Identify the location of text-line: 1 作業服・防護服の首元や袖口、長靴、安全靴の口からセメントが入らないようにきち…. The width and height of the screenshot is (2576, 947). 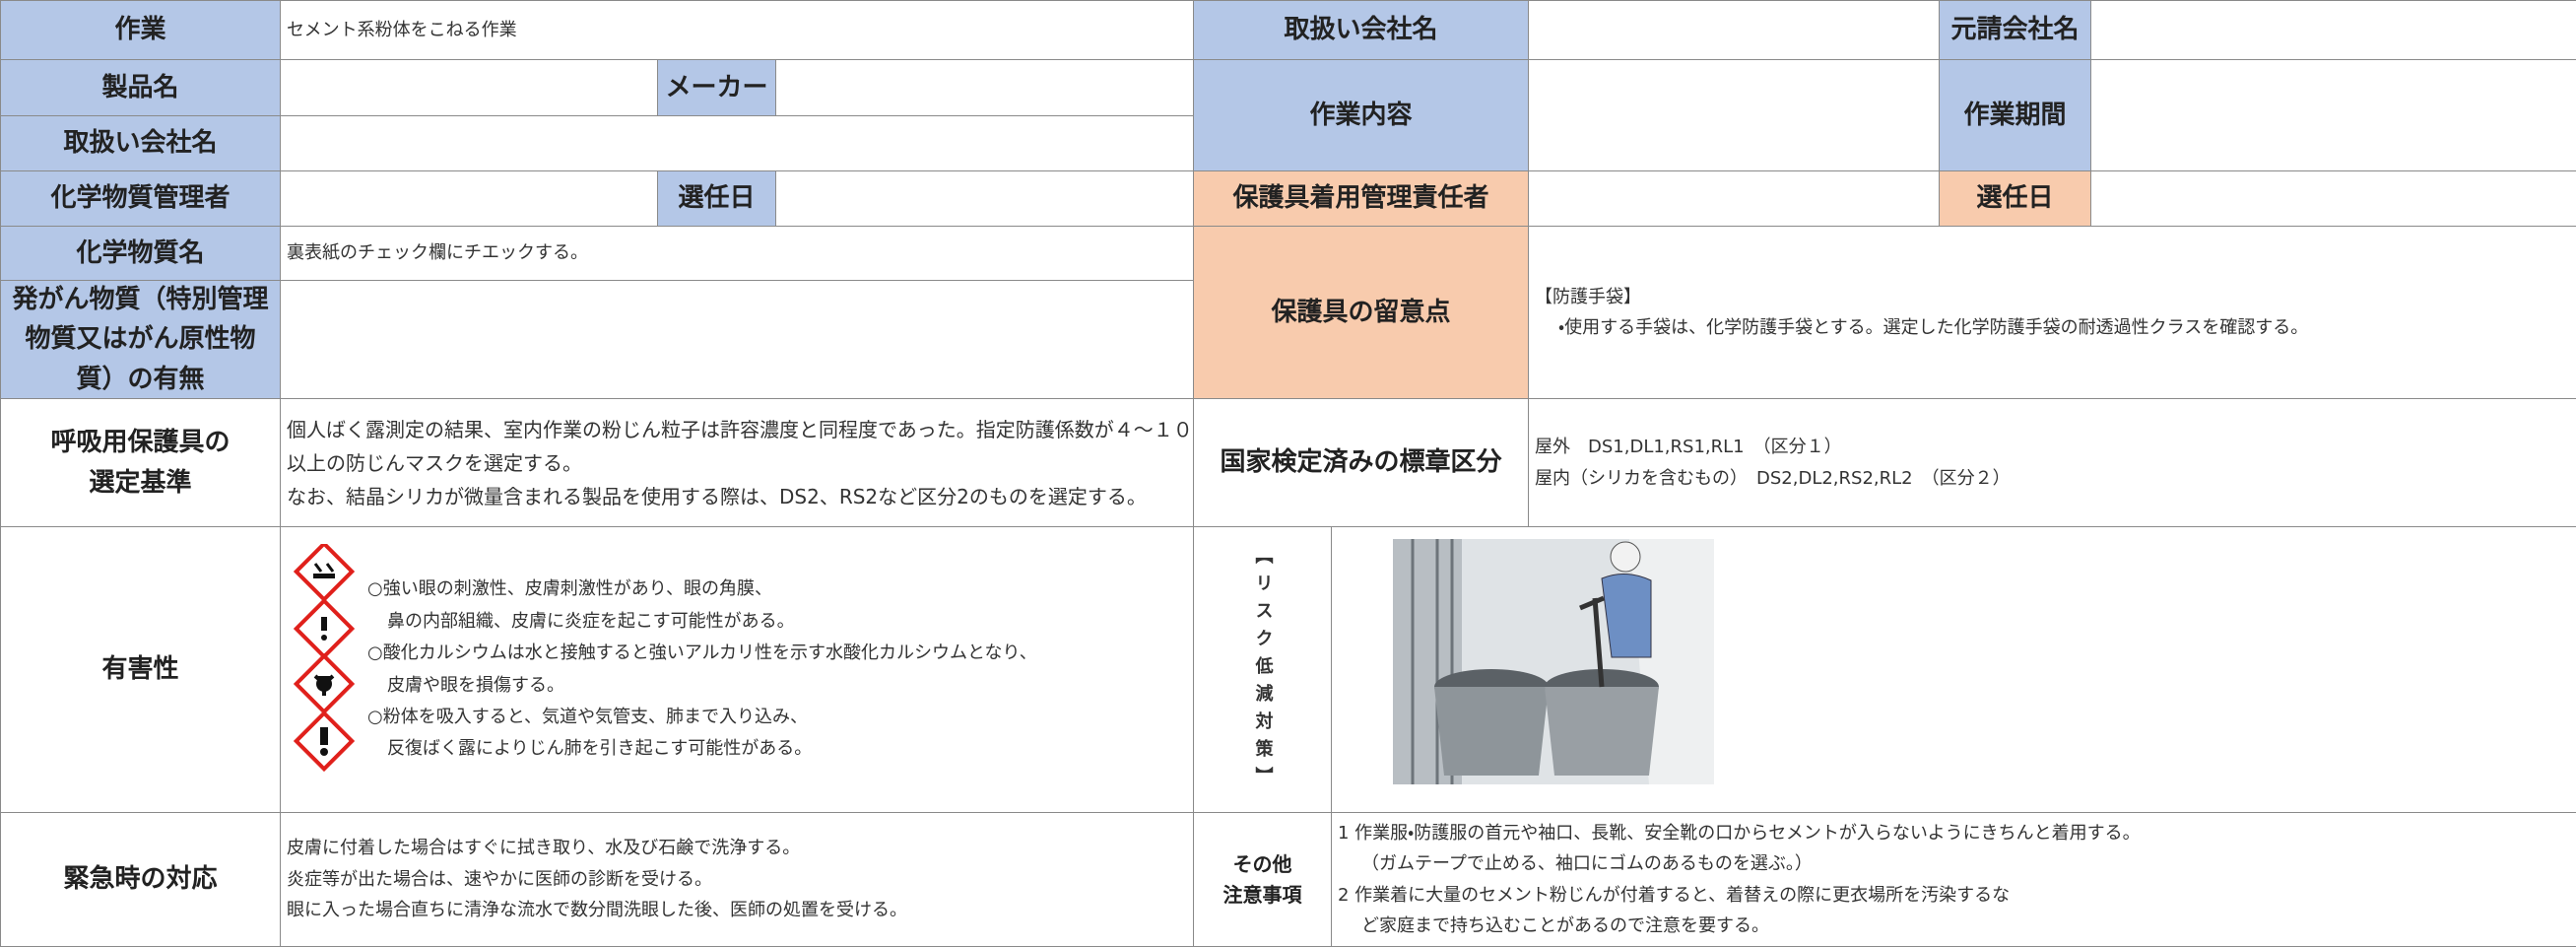
(1740, 833).